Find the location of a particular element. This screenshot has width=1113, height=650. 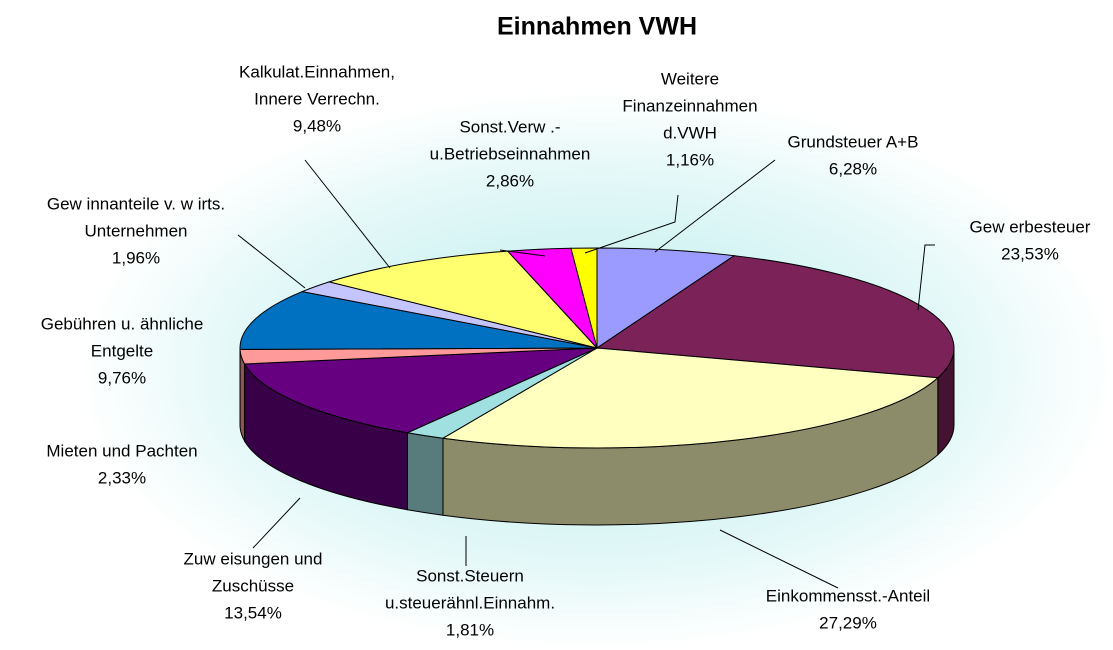

slice-label: Gew erbesteuer is located at coordinates (1030, 226).